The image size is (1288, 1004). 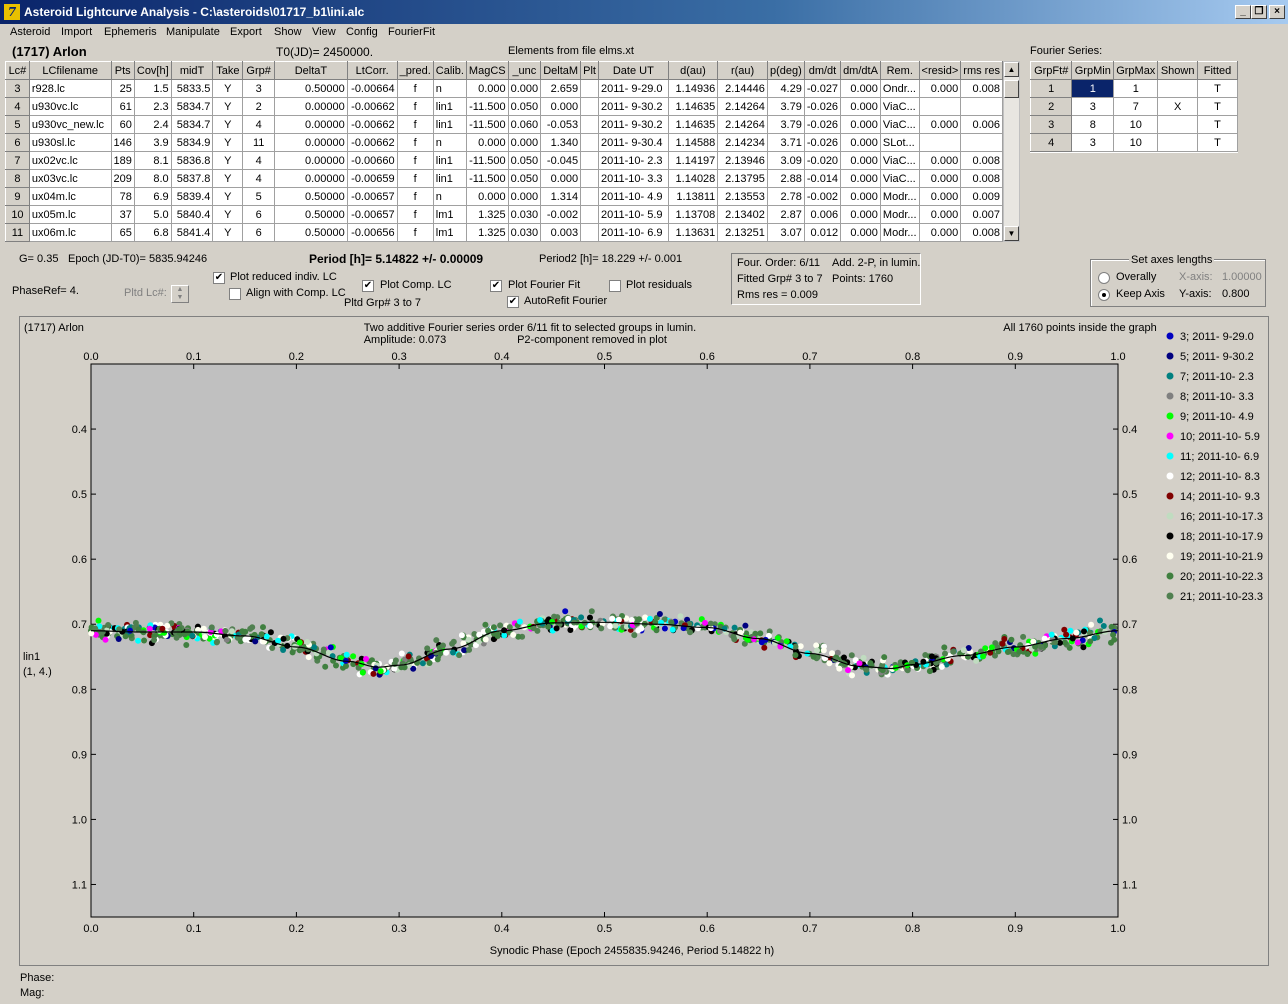 I want to click on fourier-col-header: GrpMin, so click(x=1093, y=70).